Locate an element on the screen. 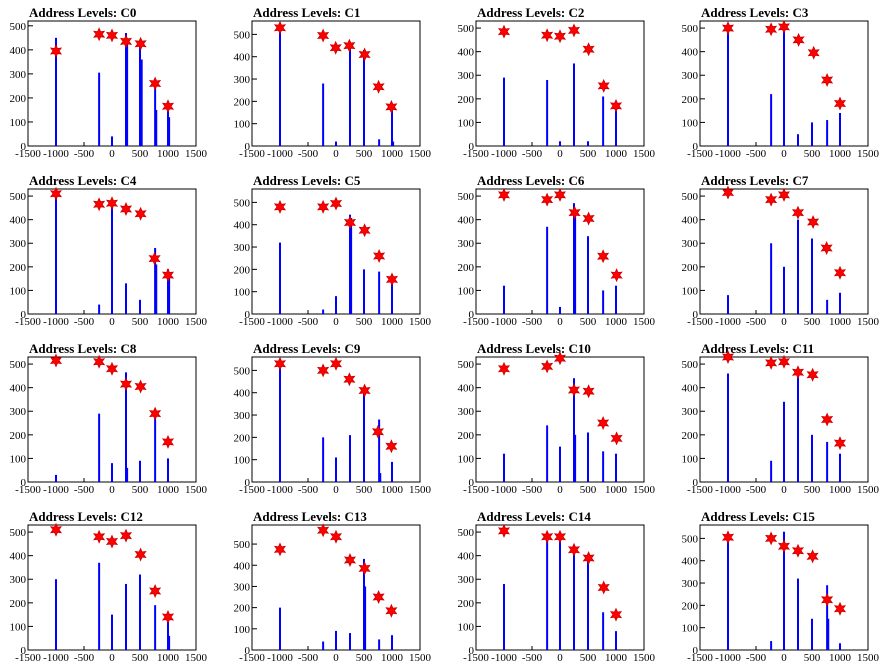 The image size is (896, 672). chart-title: Address Levels: C6 is located at coordinates (531, 180).